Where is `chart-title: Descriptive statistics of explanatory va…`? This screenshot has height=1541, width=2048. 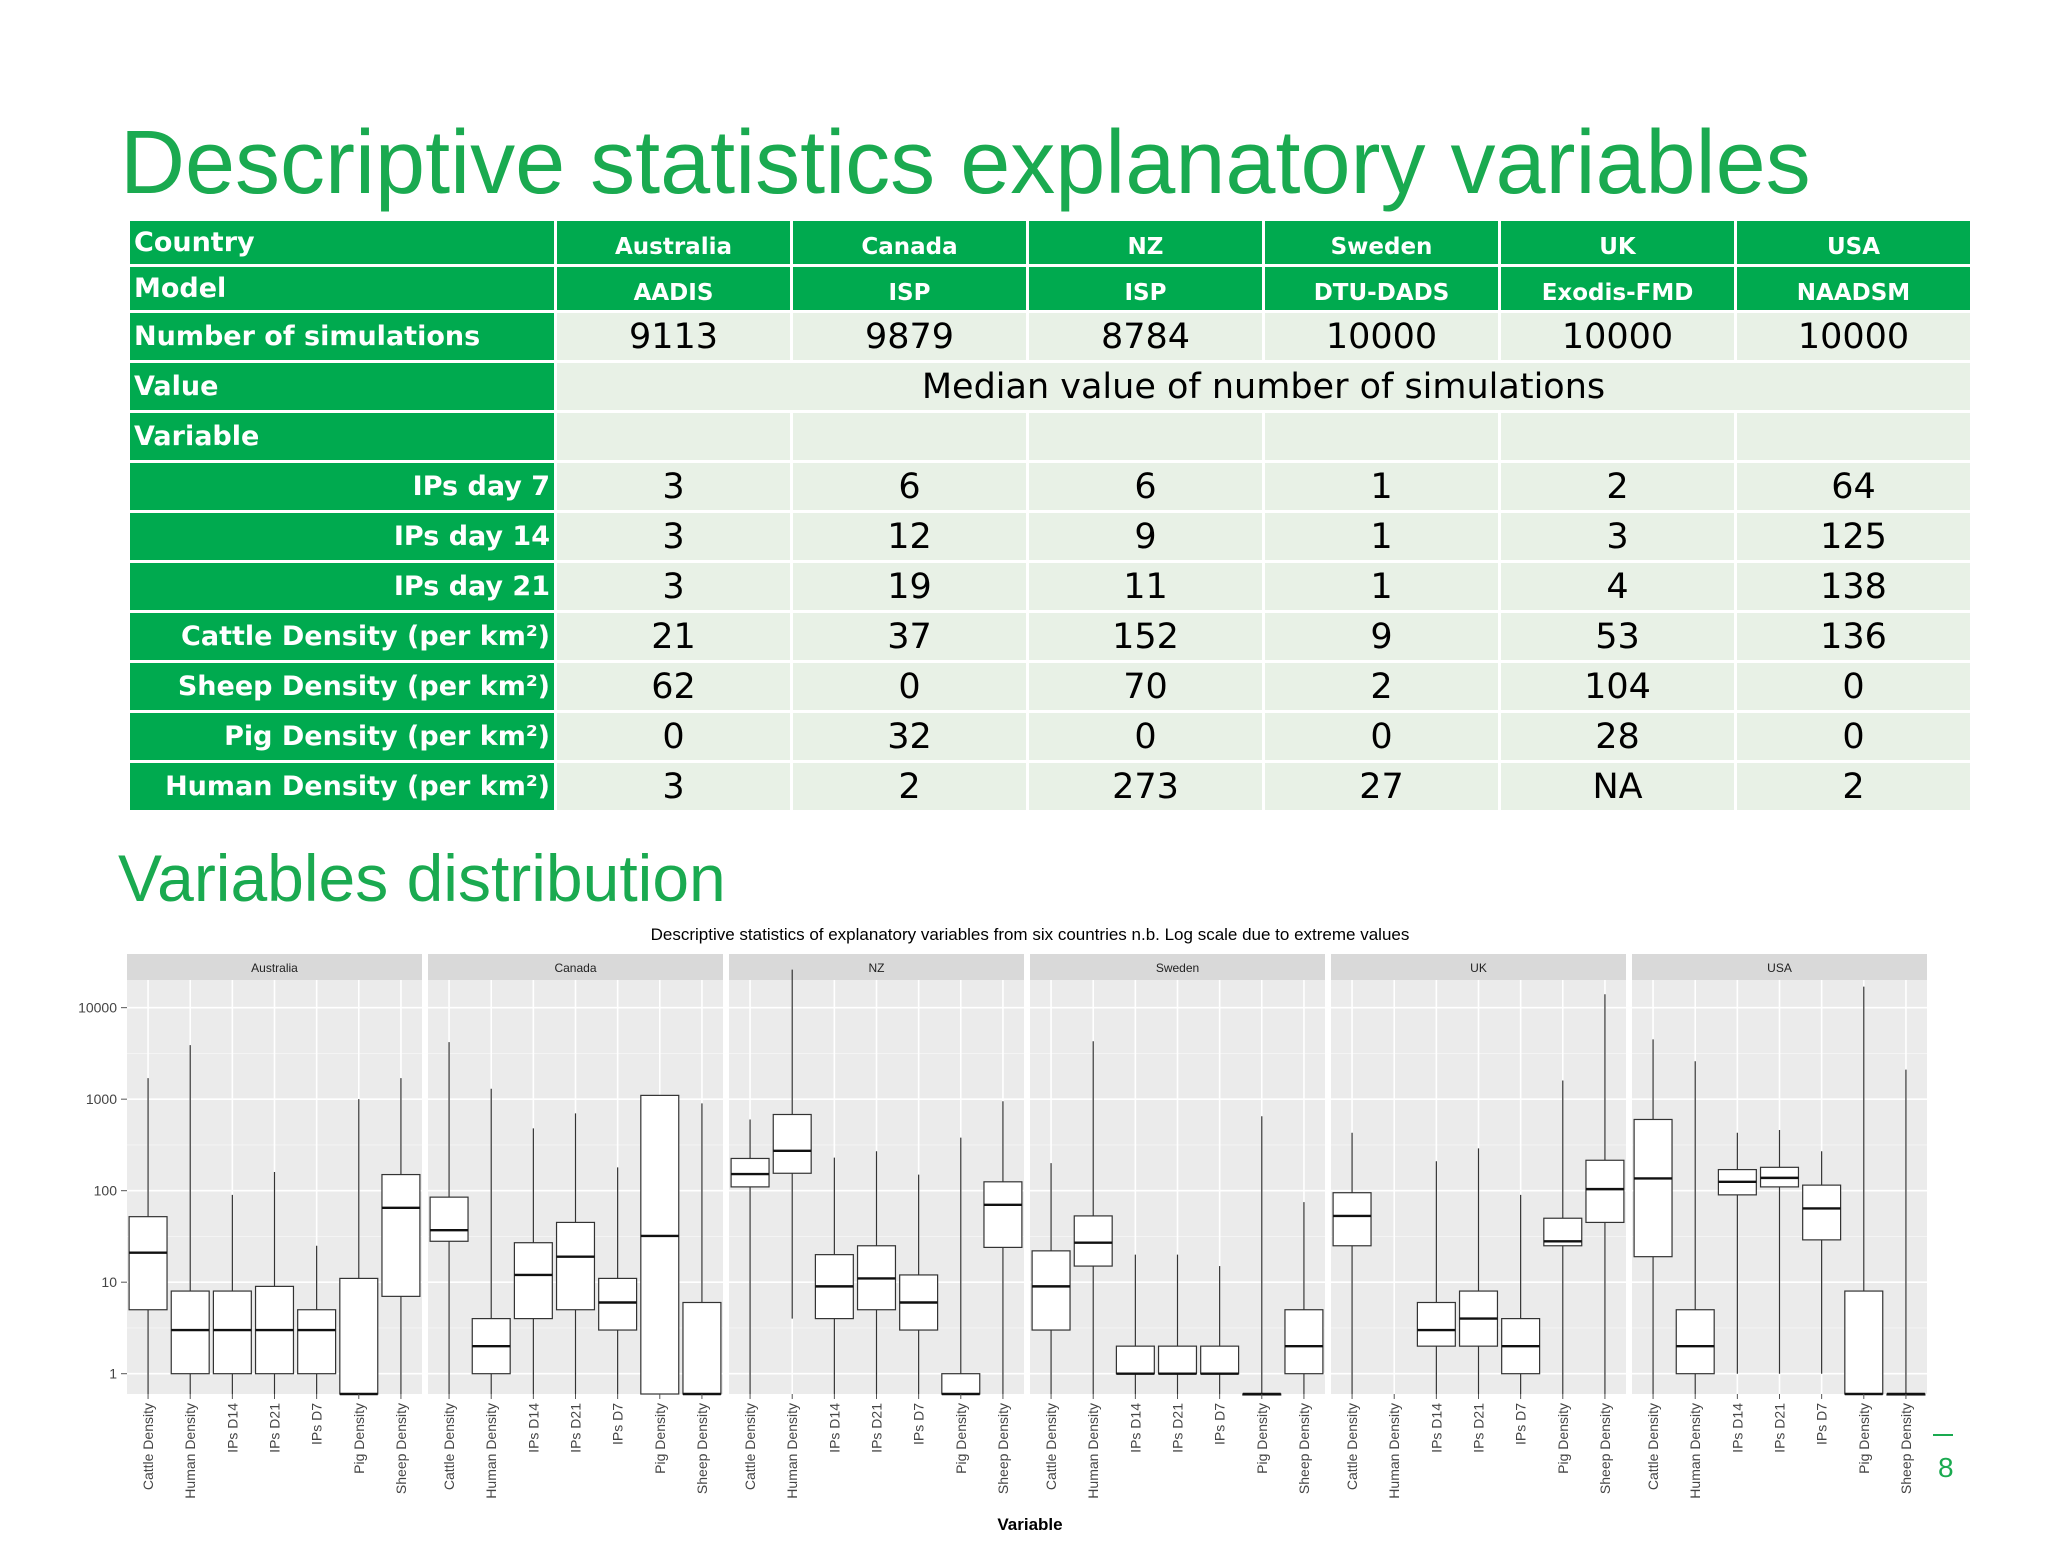
chart-title: Descriptive statistics of explanatory va… is located at coordinates (1030, 934).